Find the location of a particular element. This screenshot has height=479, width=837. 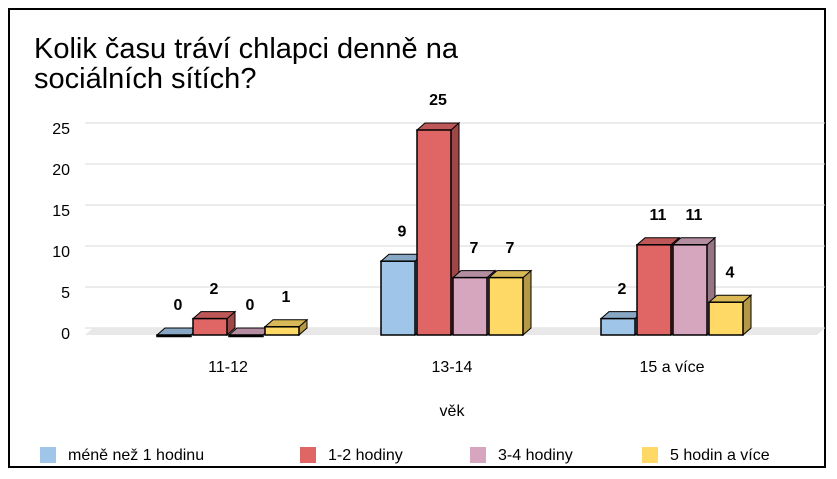

legend-label: 3-4 hodiny is located at coordinates (535, 455).